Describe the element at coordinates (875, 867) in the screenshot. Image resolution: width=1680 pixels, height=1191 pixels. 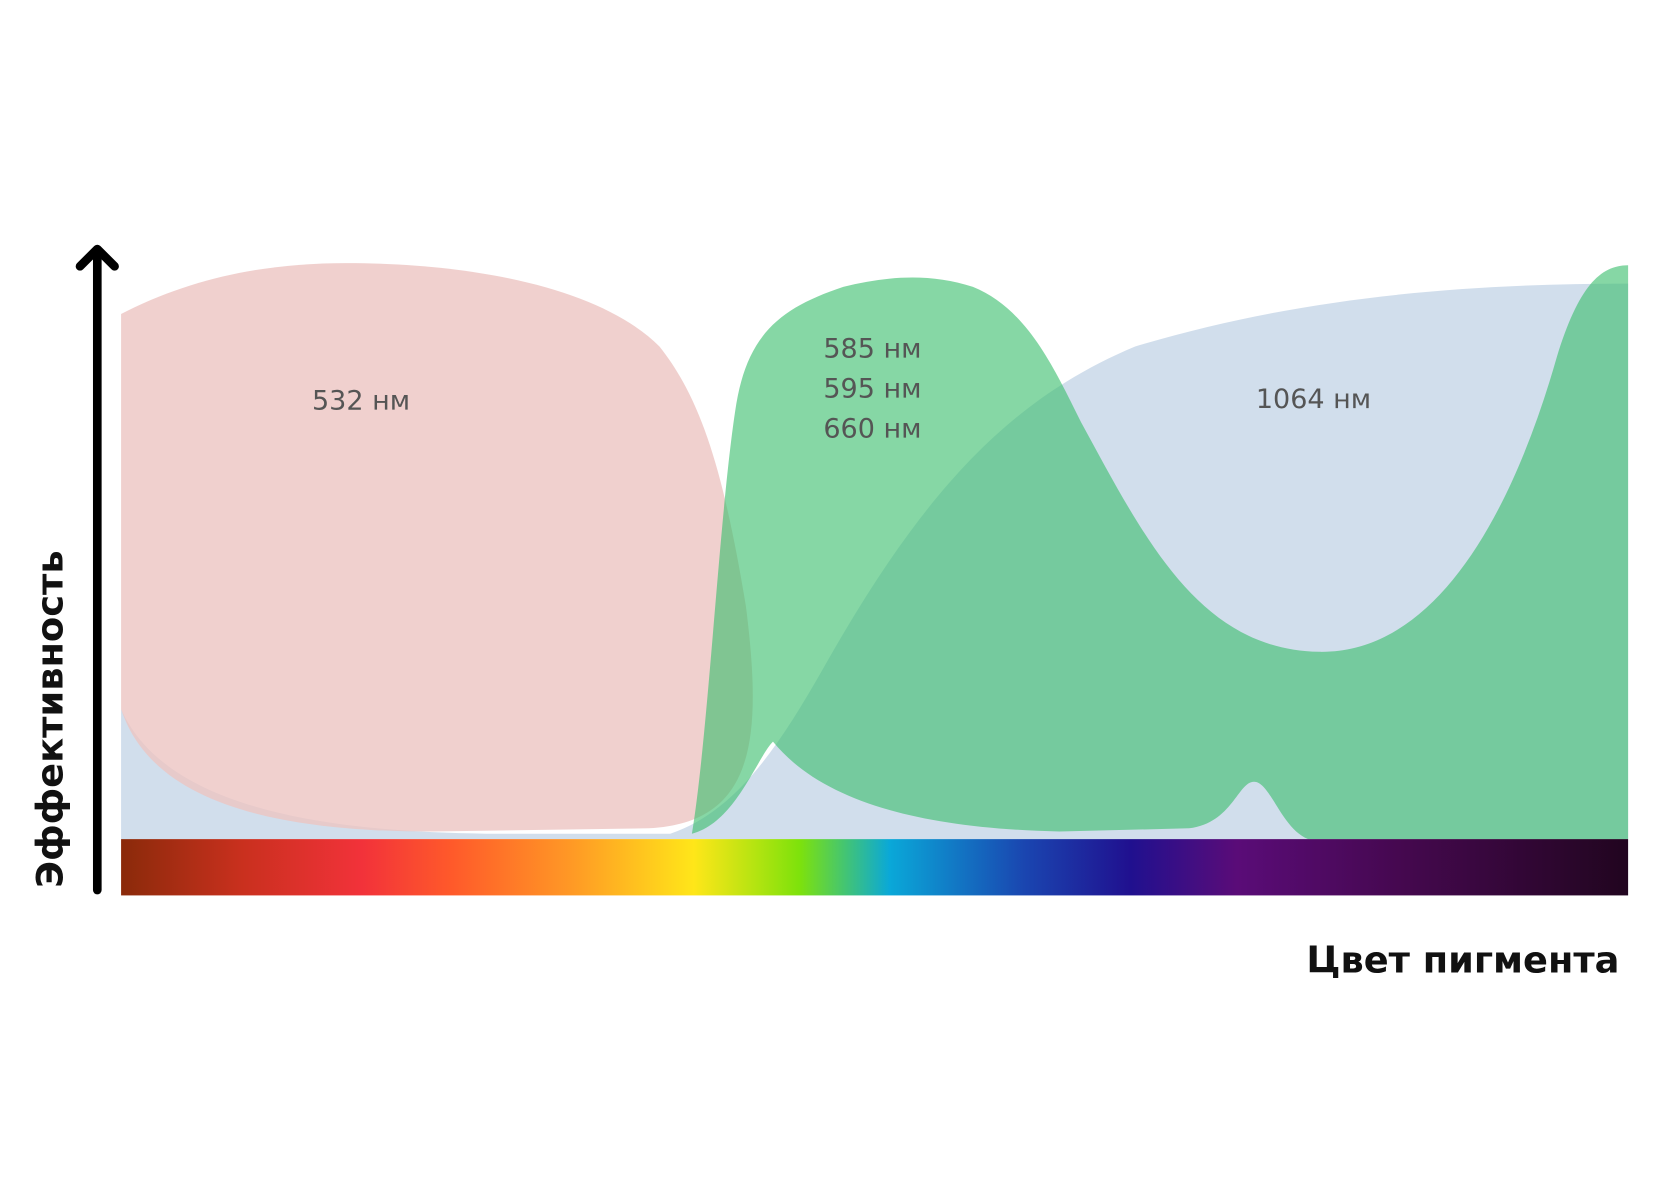
I see `spectrum-bar` at that location.